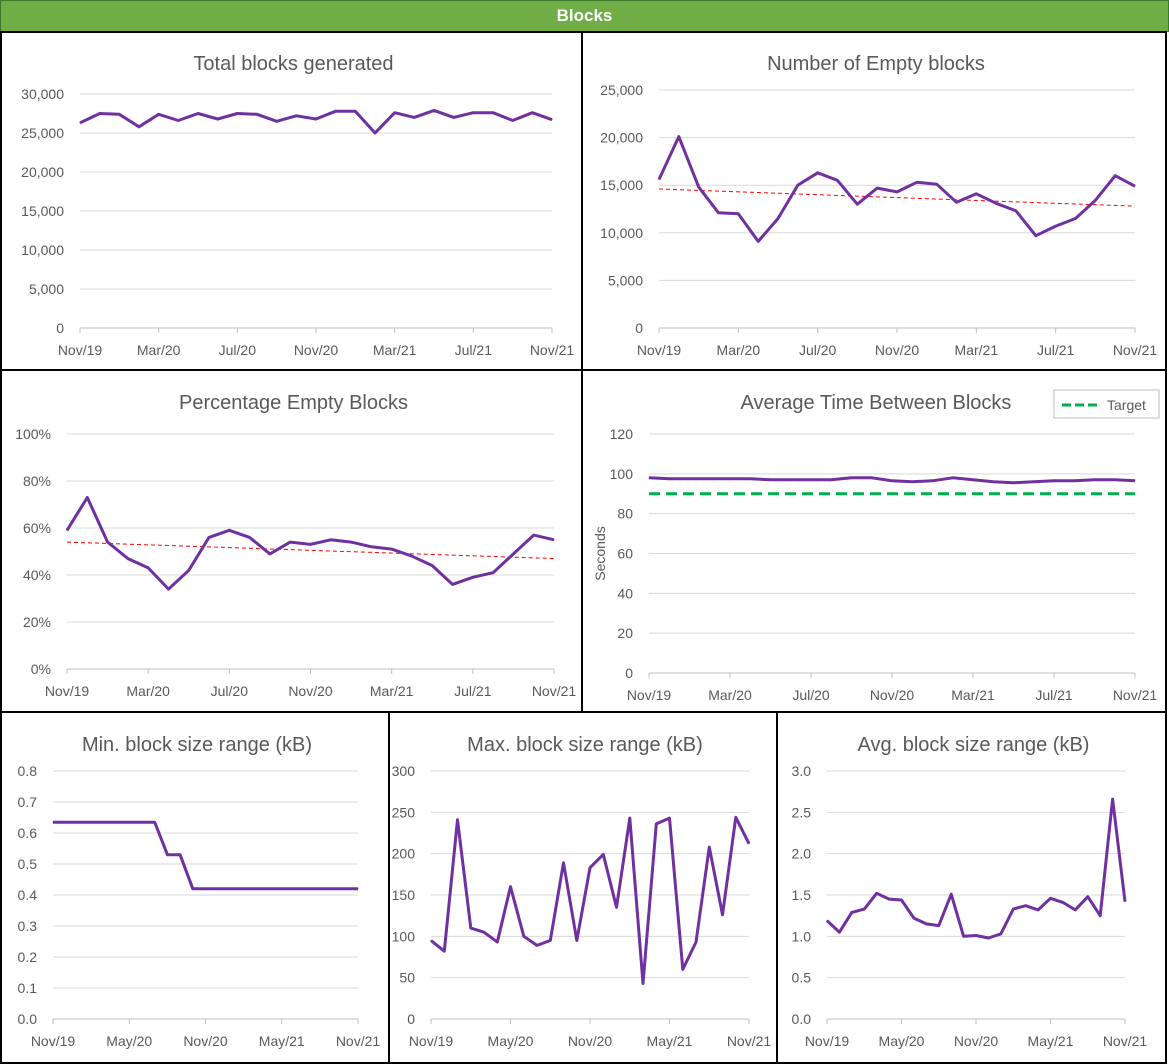 The height and width of the screenshot is (1064, 1169). I want to click on y-tick-label: 80, so click(625, 514).